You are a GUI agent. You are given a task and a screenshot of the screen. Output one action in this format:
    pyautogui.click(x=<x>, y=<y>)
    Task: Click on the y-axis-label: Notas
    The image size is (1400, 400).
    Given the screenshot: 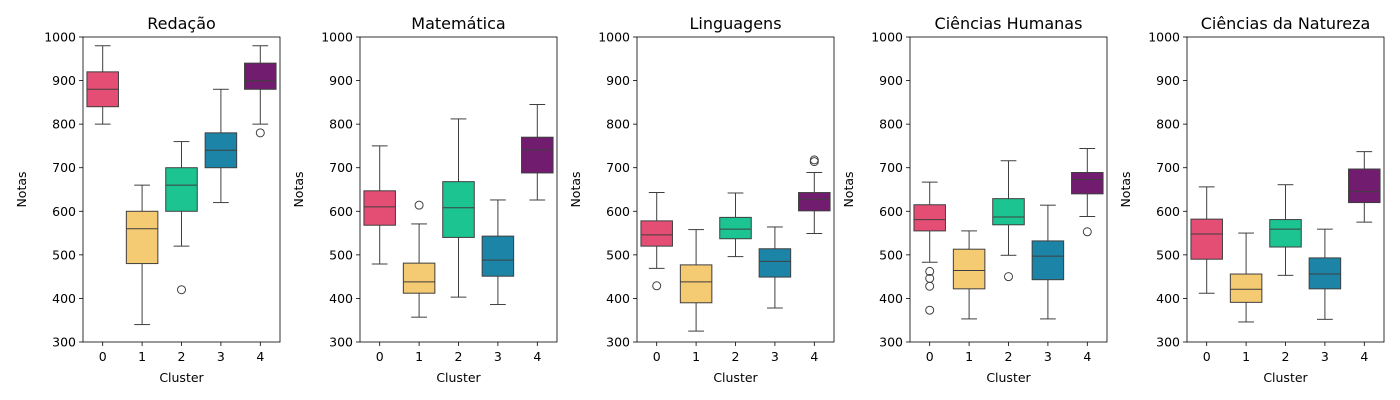 What is the action you would take?
    pyautogui.click(x=848, y=189)
    